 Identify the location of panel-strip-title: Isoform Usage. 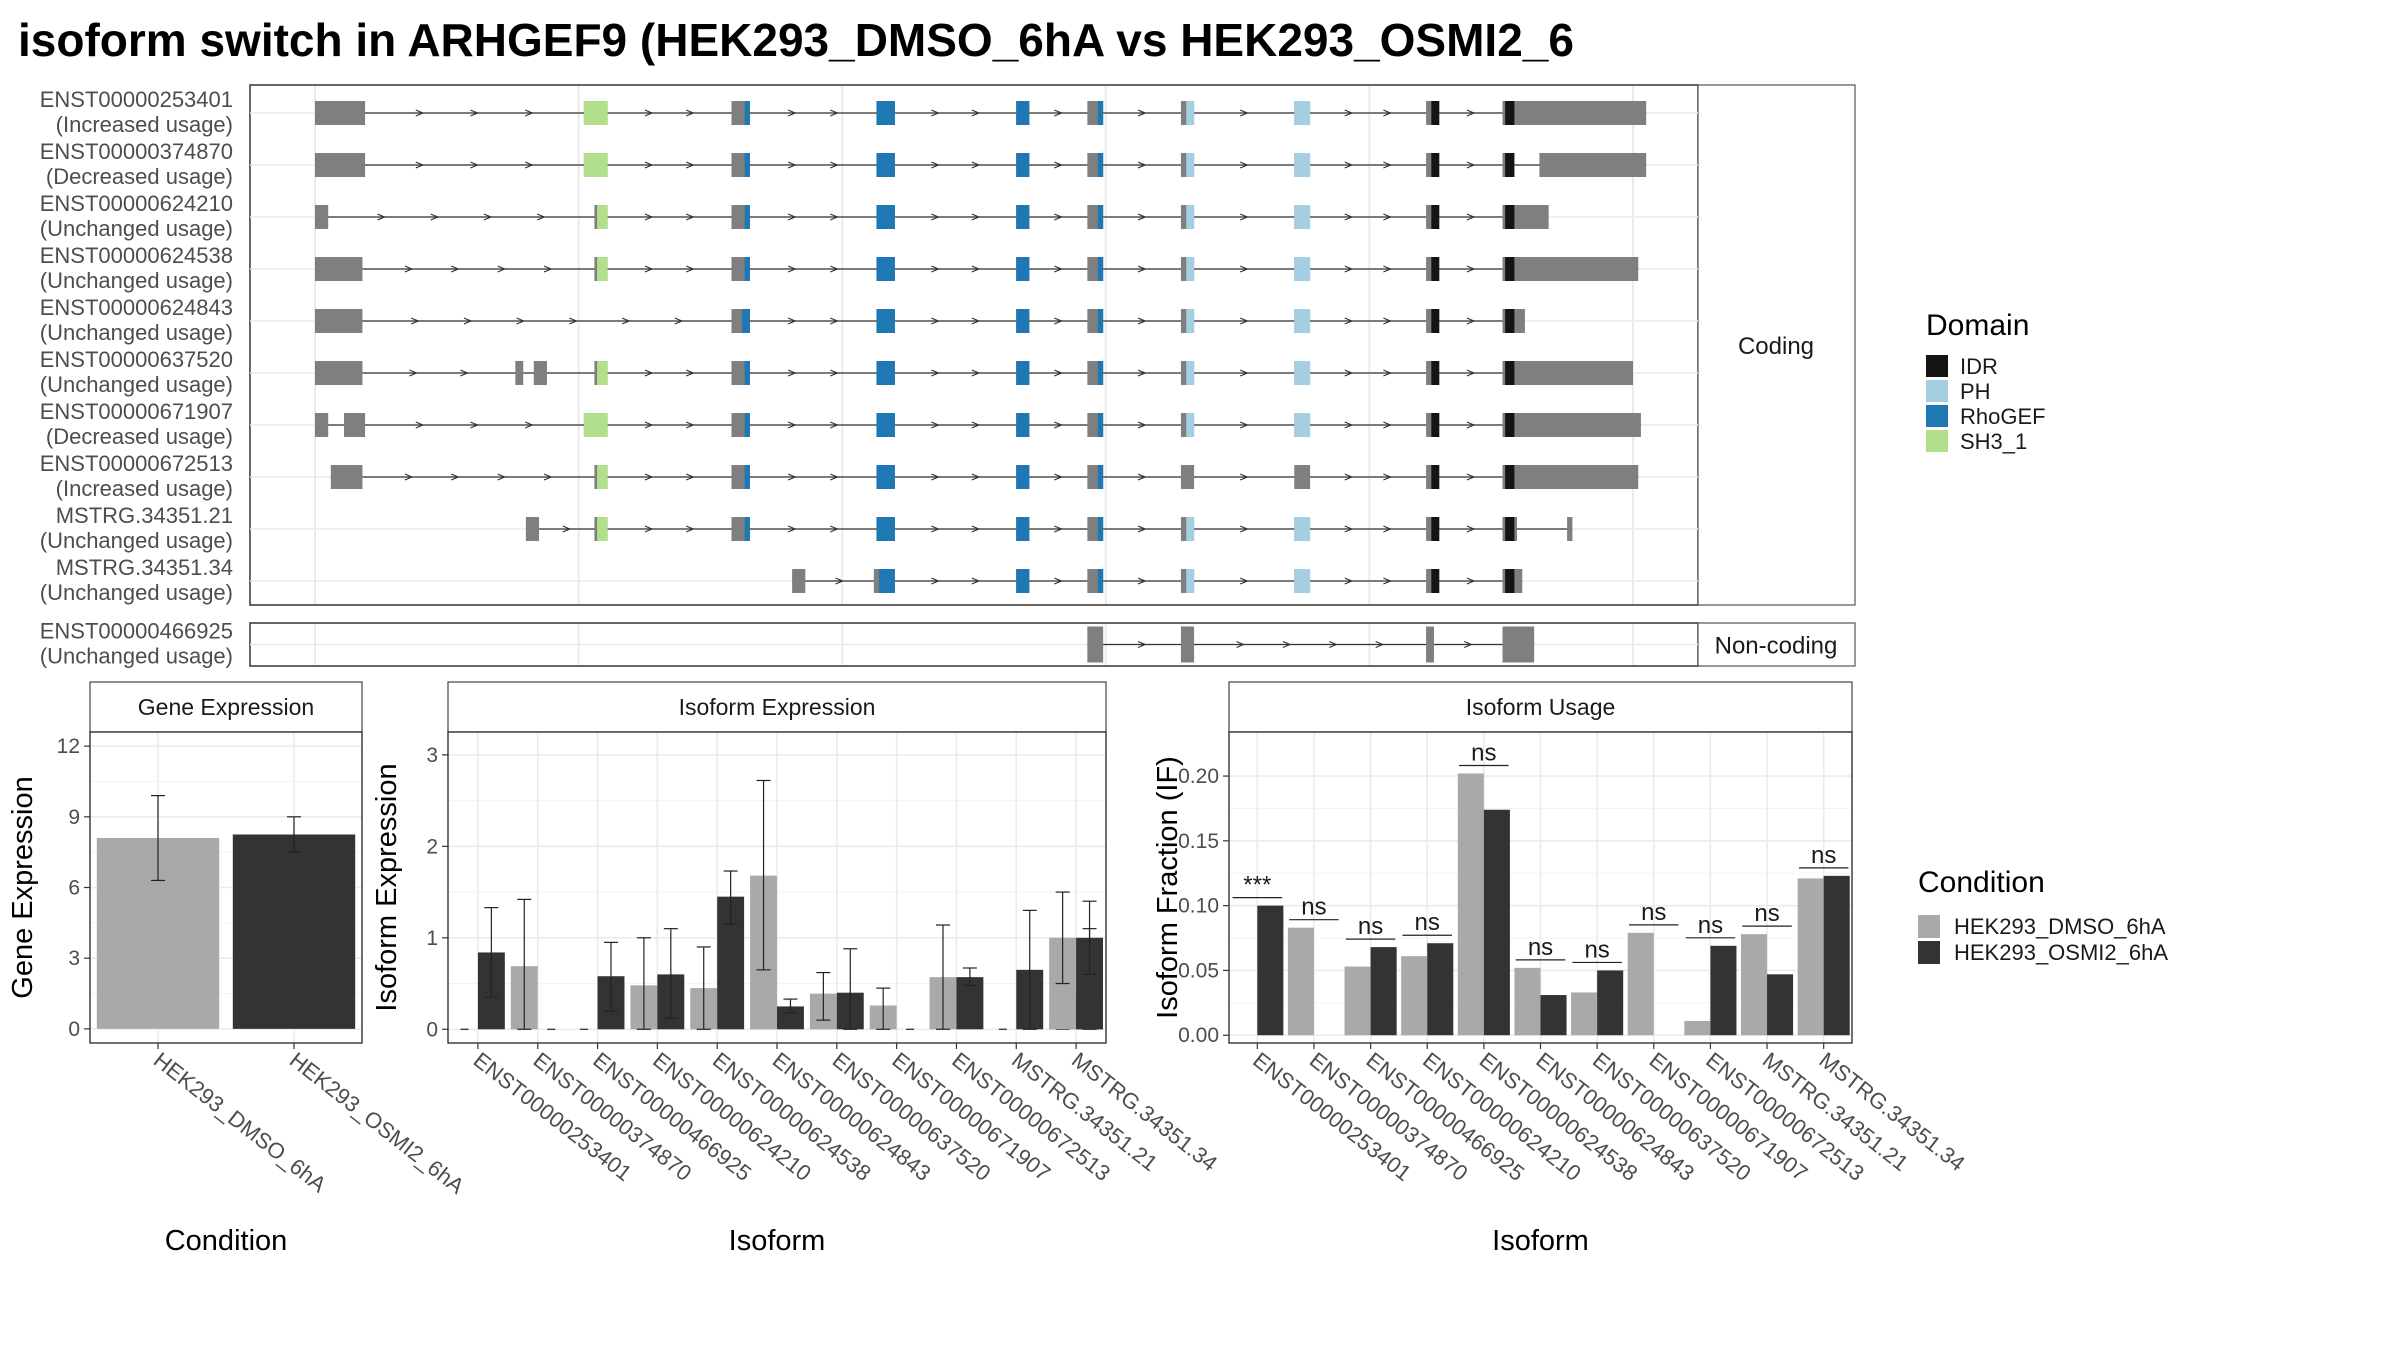
(1541, 707).